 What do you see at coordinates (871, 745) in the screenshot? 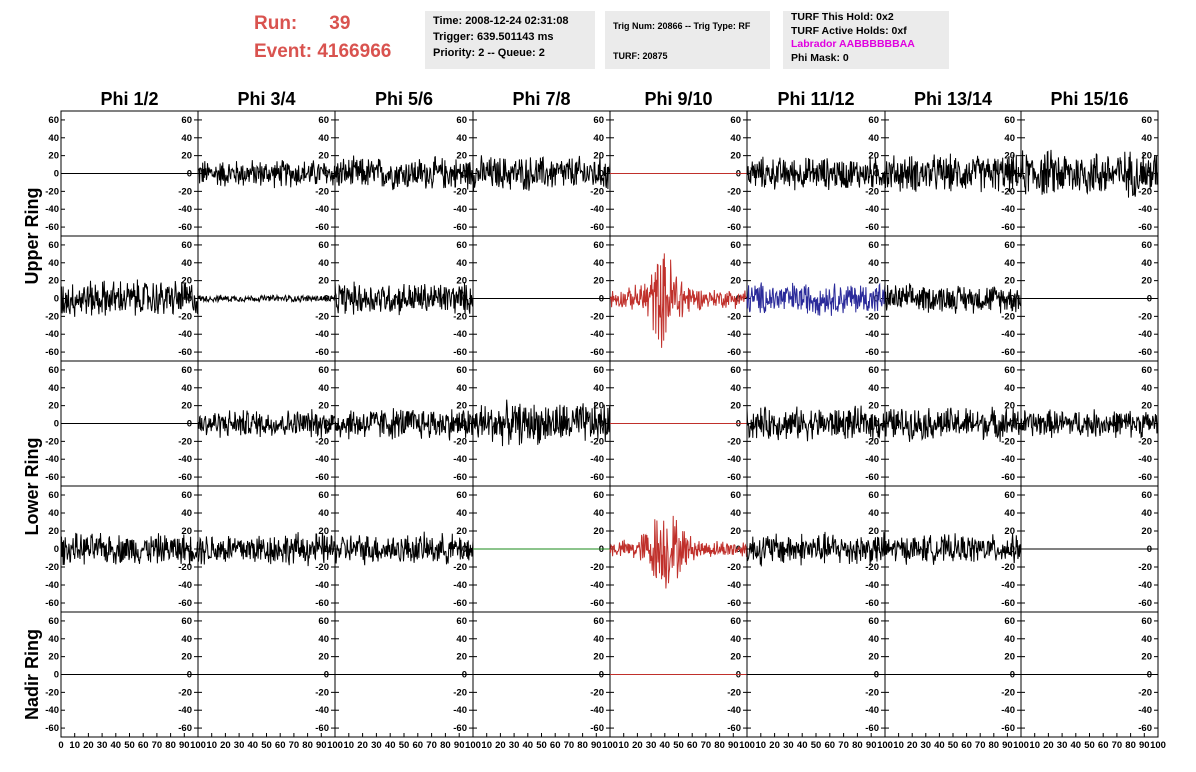
I see `x-tick-label: 90` at bounding box center [871, 745].